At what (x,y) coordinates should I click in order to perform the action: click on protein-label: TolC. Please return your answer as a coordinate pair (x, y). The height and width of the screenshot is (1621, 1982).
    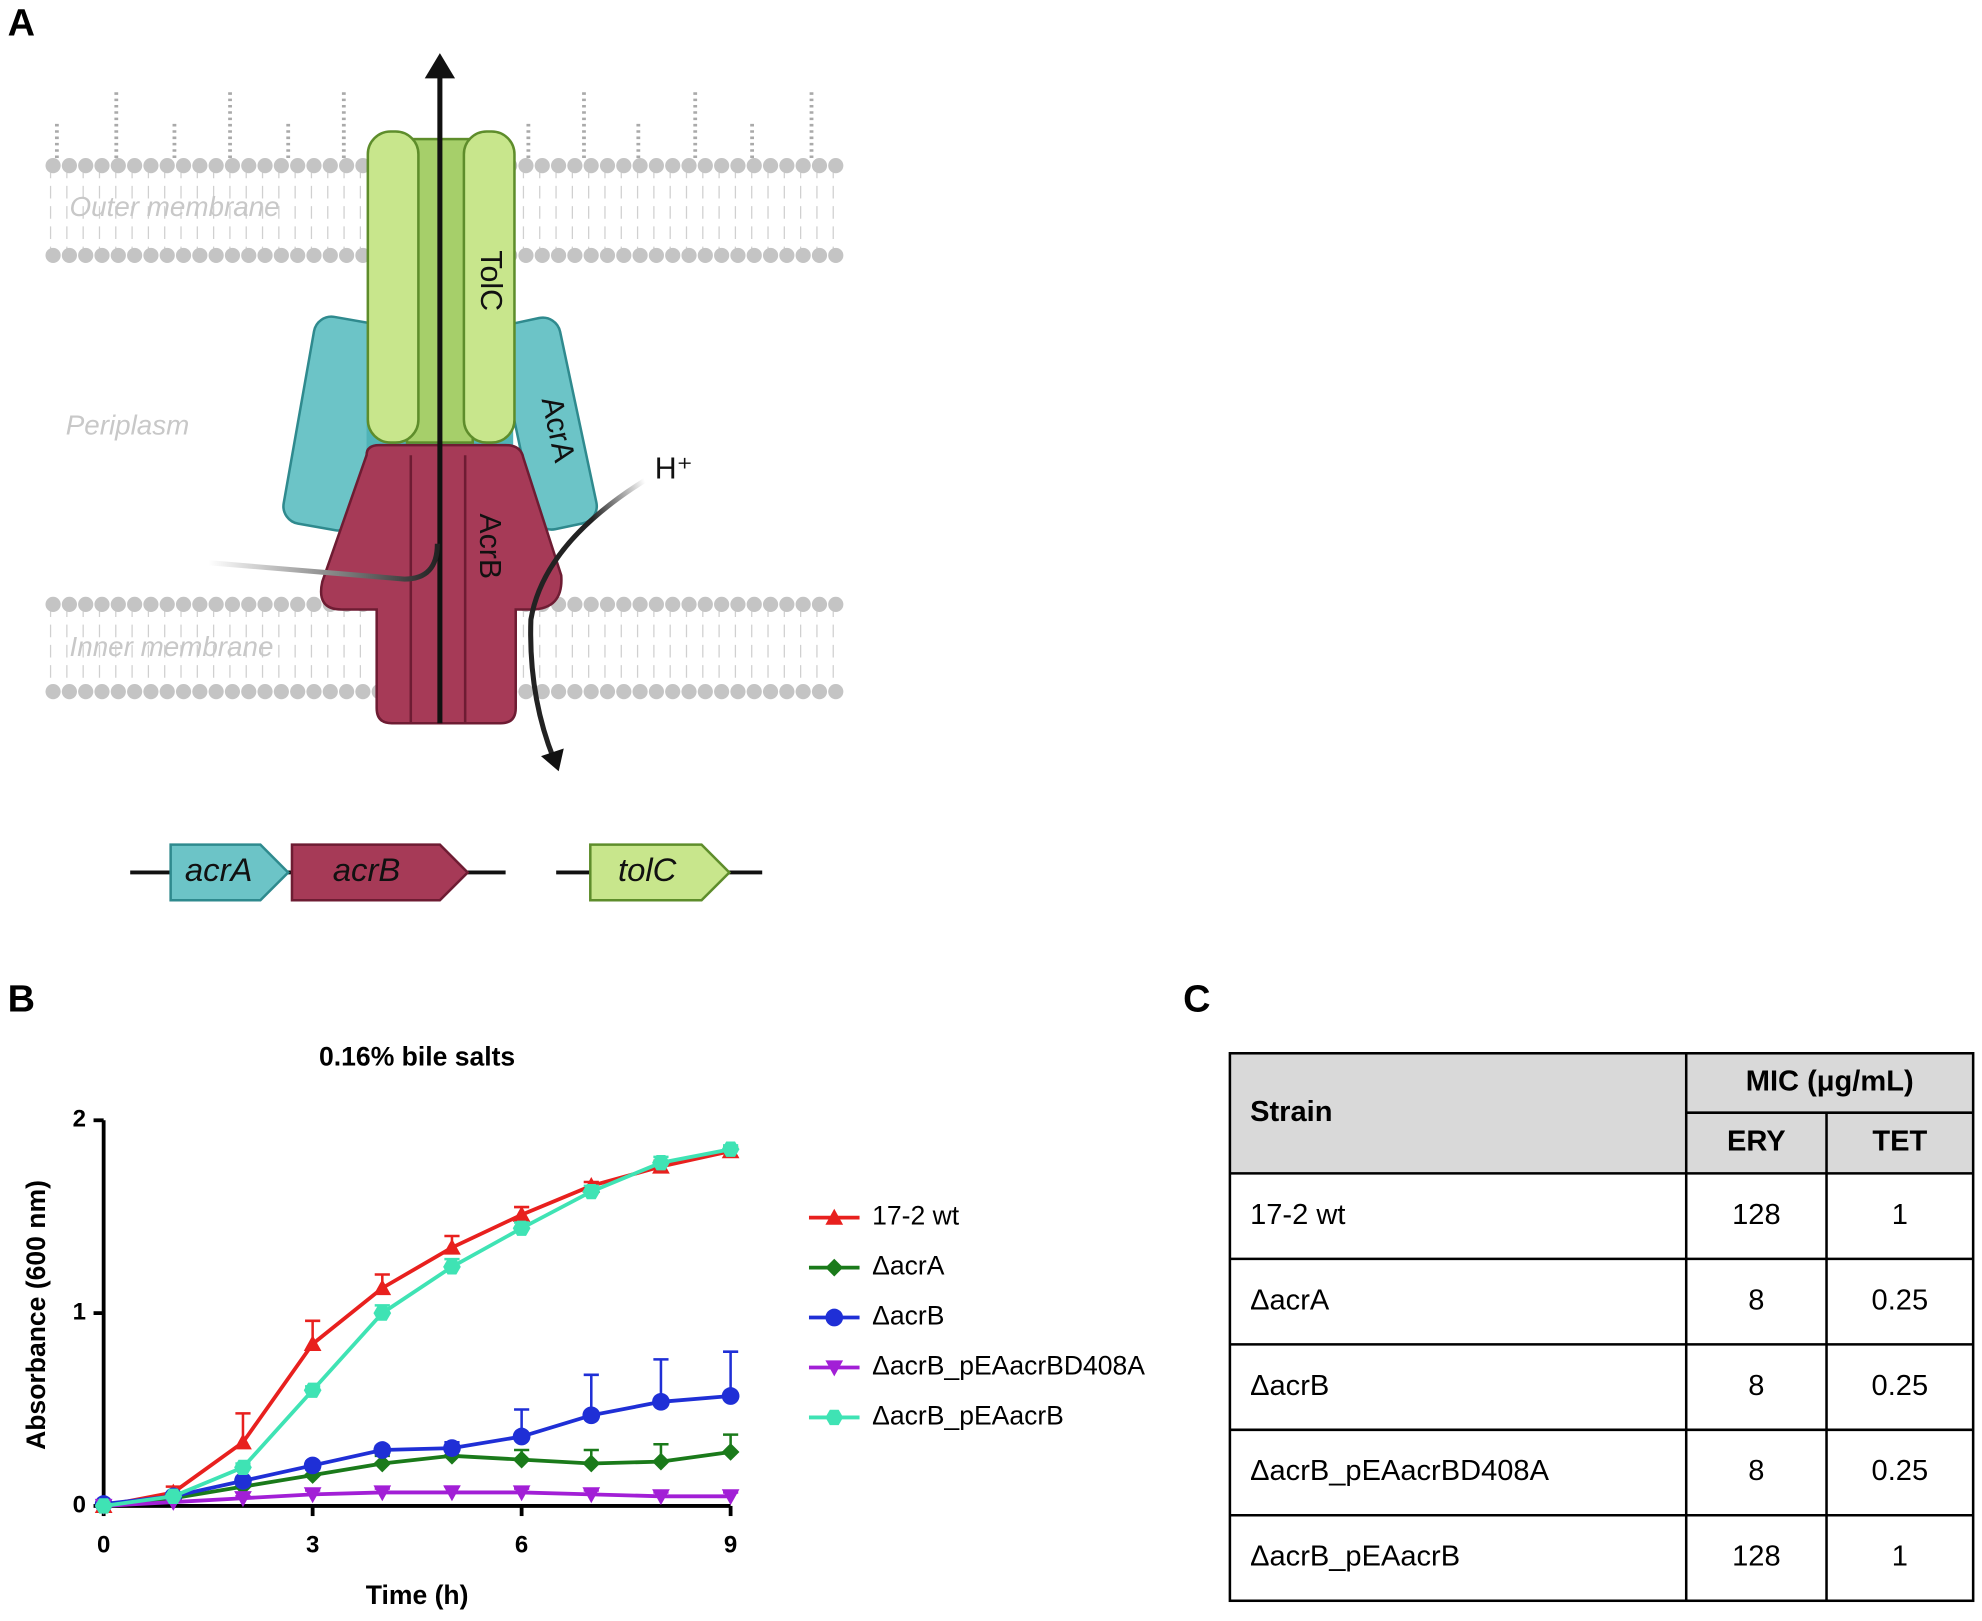
    Looking at the image, I should click on (490, 280).